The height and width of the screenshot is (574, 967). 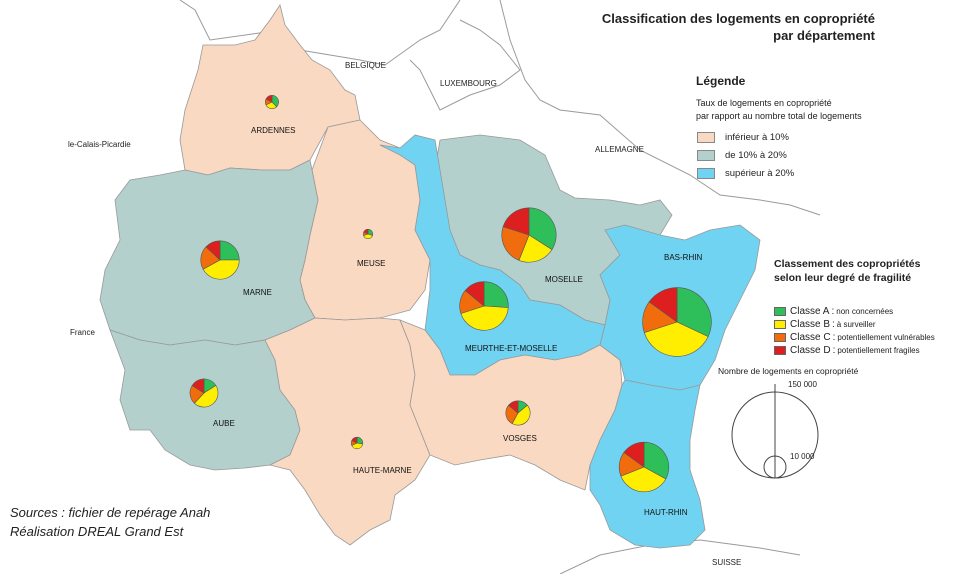 I want to click on pie-chart-ardennes, so click(x=272, y=102).